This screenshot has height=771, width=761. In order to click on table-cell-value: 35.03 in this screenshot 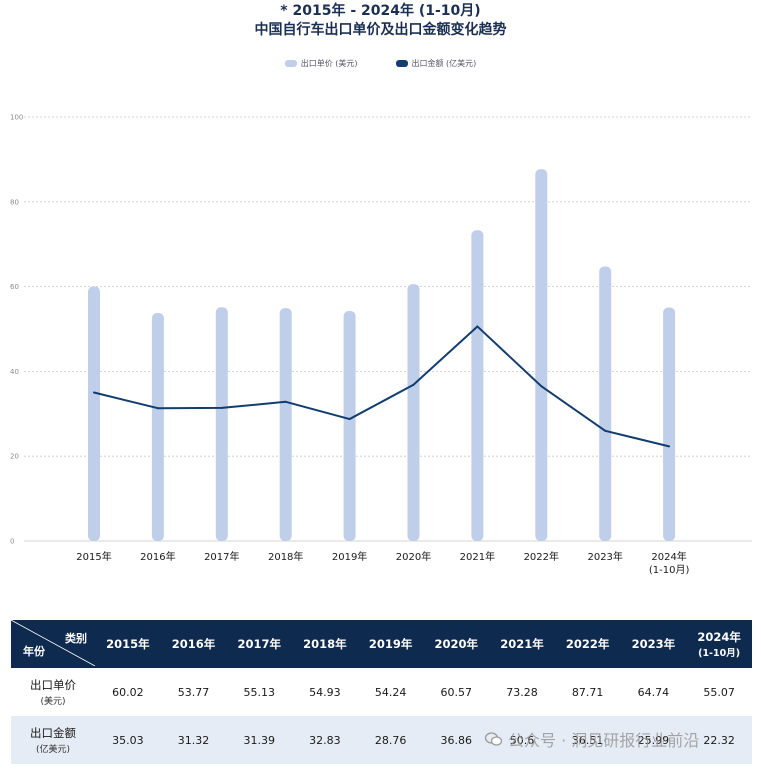, I will do `click(128, 740)`.